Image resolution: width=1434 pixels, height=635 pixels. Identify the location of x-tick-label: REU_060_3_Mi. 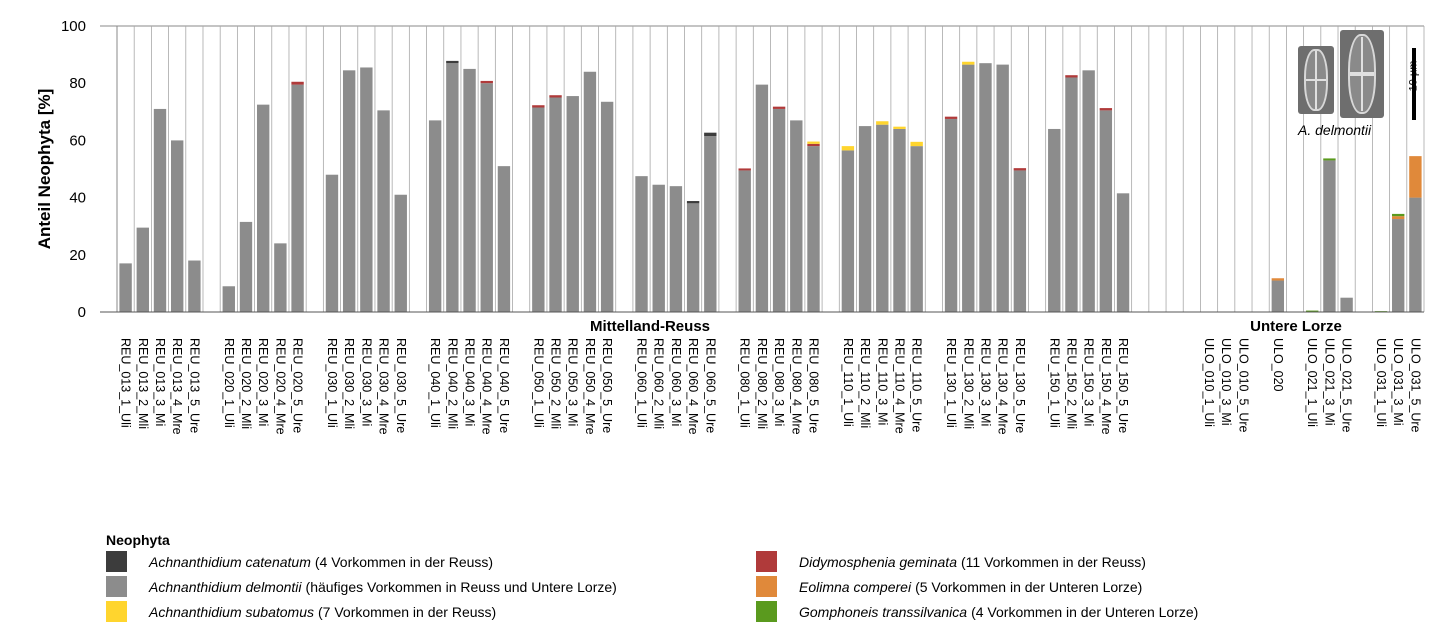
(676, 382).